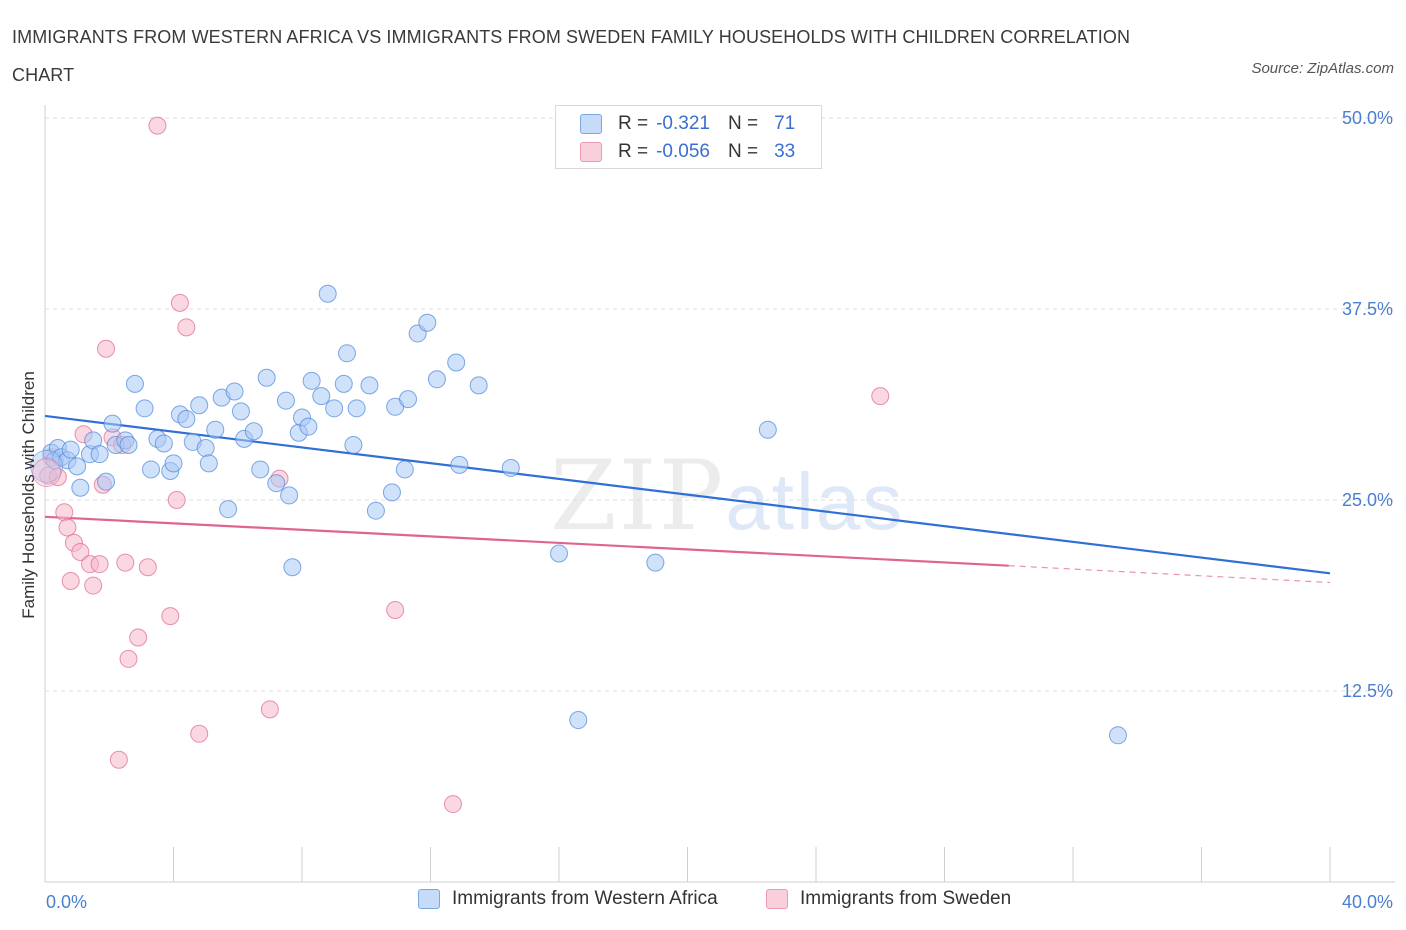 The width and height of the screenshot is (1406, 930). What do you see at coordinates (66, 902) in the screenshot?
I see `x-tick-label: 0.0%` at bounding box center [66, 902].